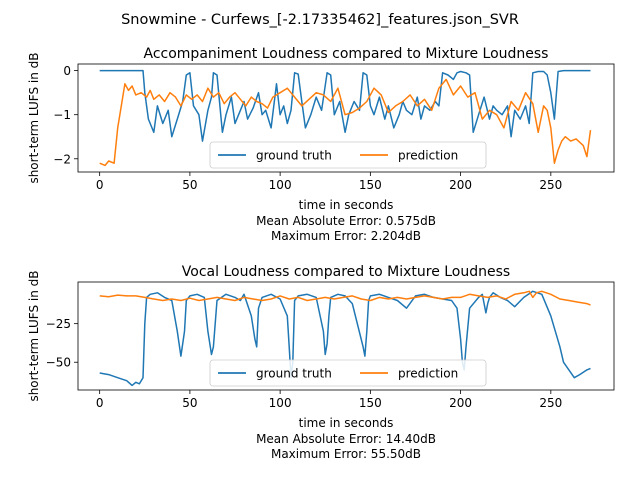  What do you see at coordinates (58, 363) in the screenshot?
I see `y-tick-label: −50` at bounding box center [58, 363].